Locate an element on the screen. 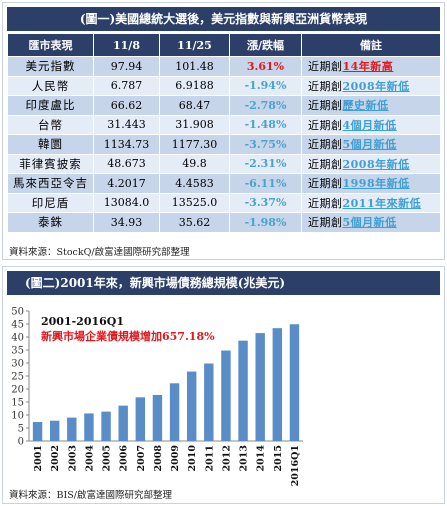 The width and height of the screenshot is (447, 506). x-tick-label: 2008 is located at coordinates (158, 458).